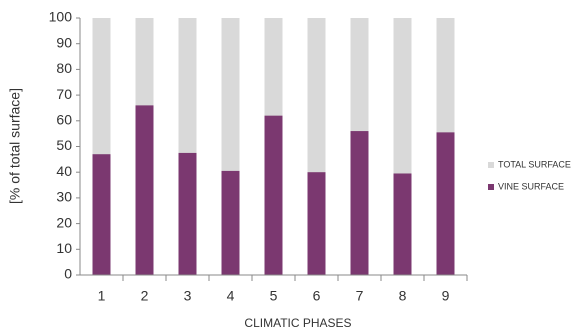 This screenshot has width=586, height=333. I want to click on x-axis-title: CLIMATIC PHASES, so click(297, 323).